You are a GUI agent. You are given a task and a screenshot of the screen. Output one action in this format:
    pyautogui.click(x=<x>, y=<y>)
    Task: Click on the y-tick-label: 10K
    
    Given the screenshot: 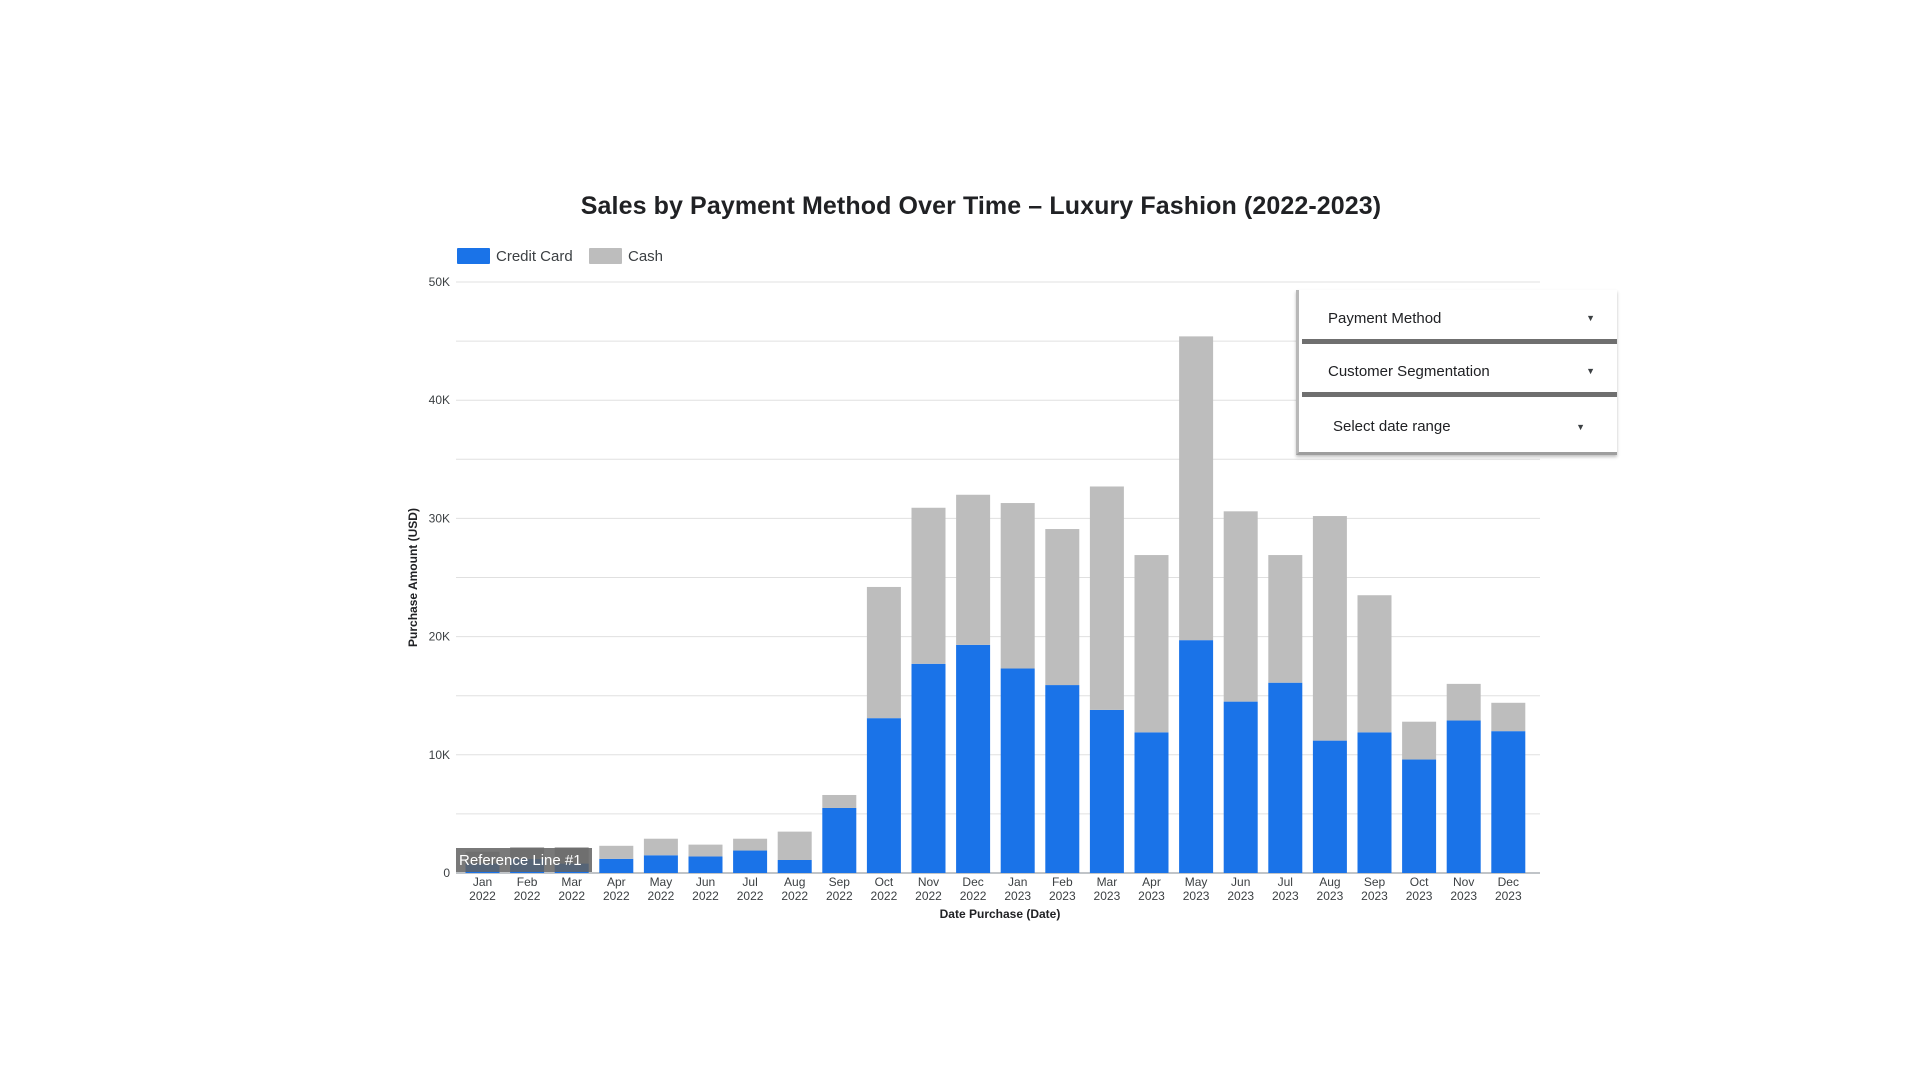 What is the action you would take?
    pyautogui.click(x=439, y=755)
    